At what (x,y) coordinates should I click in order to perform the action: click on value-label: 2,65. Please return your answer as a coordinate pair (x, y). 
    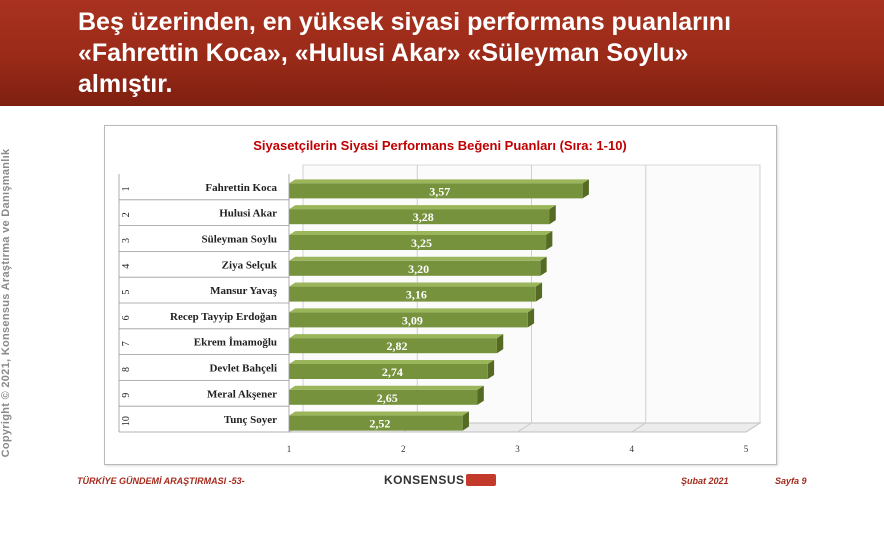
    Looking at the image, I should click on (387, 398).